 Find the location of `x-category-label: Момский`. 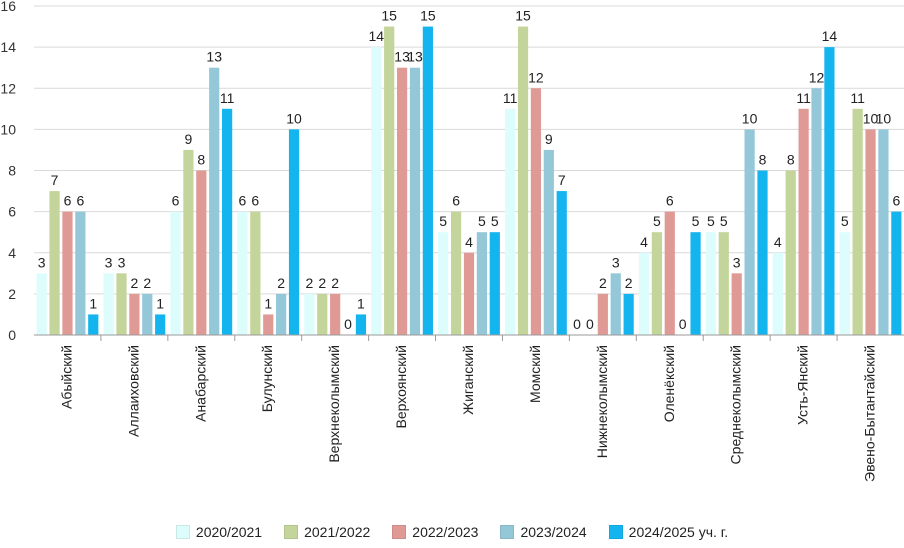

x-category-label: Момский is located at coordinates (535, 374).